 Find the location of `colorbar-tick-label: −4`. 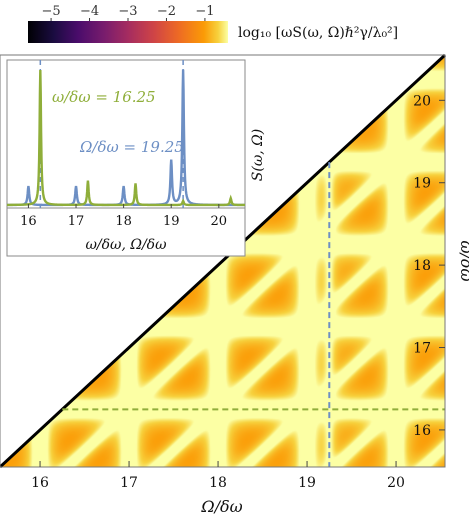

colorbar-tick-label: −4 is located at coordinates (89, 11).